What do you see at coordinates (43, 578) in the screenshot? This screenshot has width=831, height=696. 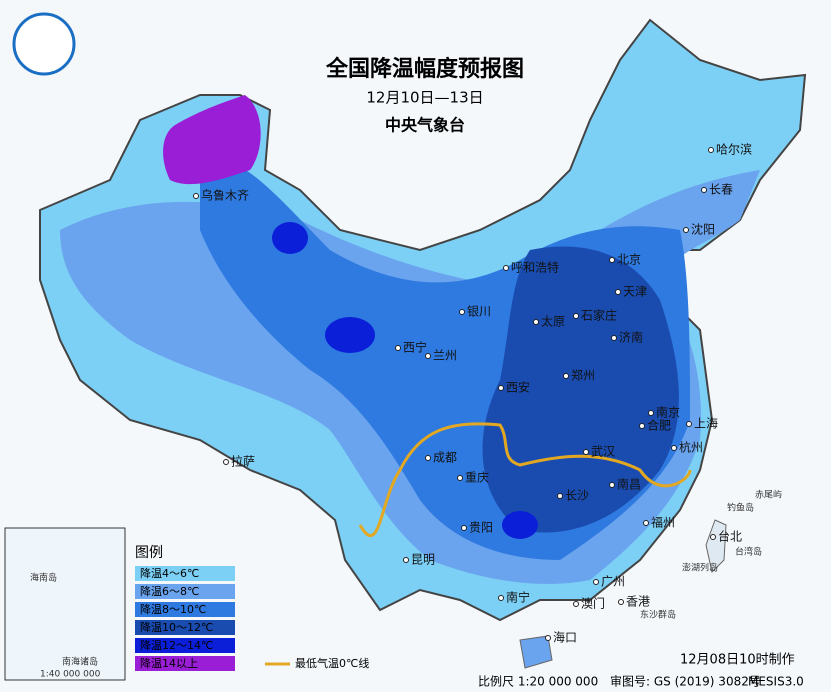 I see `inset-island: 海南岛` at bounding box center [43, 578].